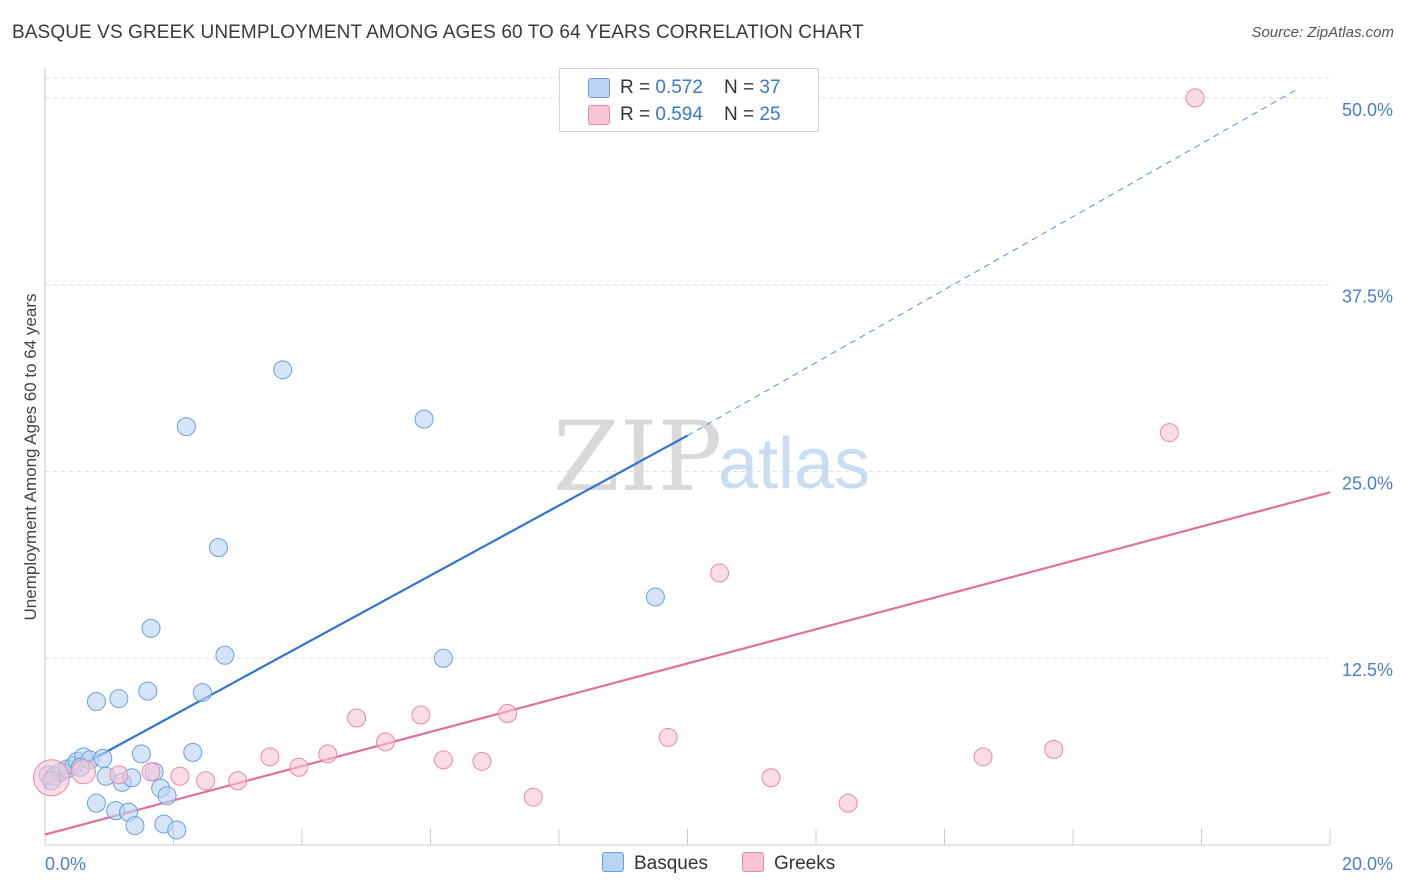  I want to click on r-value: 0.572, so click(679, 87).